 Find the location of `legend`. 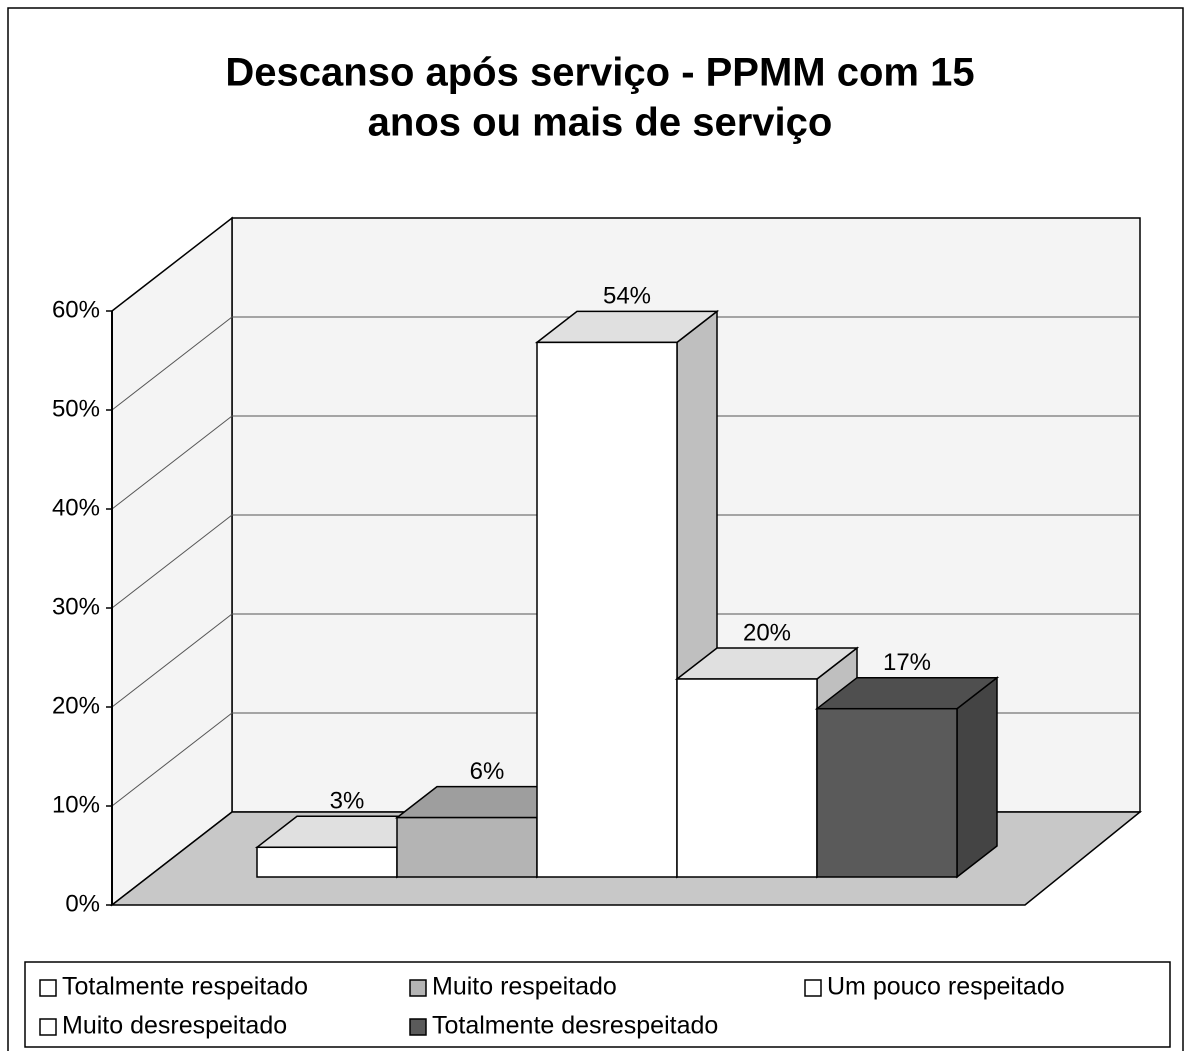

legend is located at coordinates (597, 1004).